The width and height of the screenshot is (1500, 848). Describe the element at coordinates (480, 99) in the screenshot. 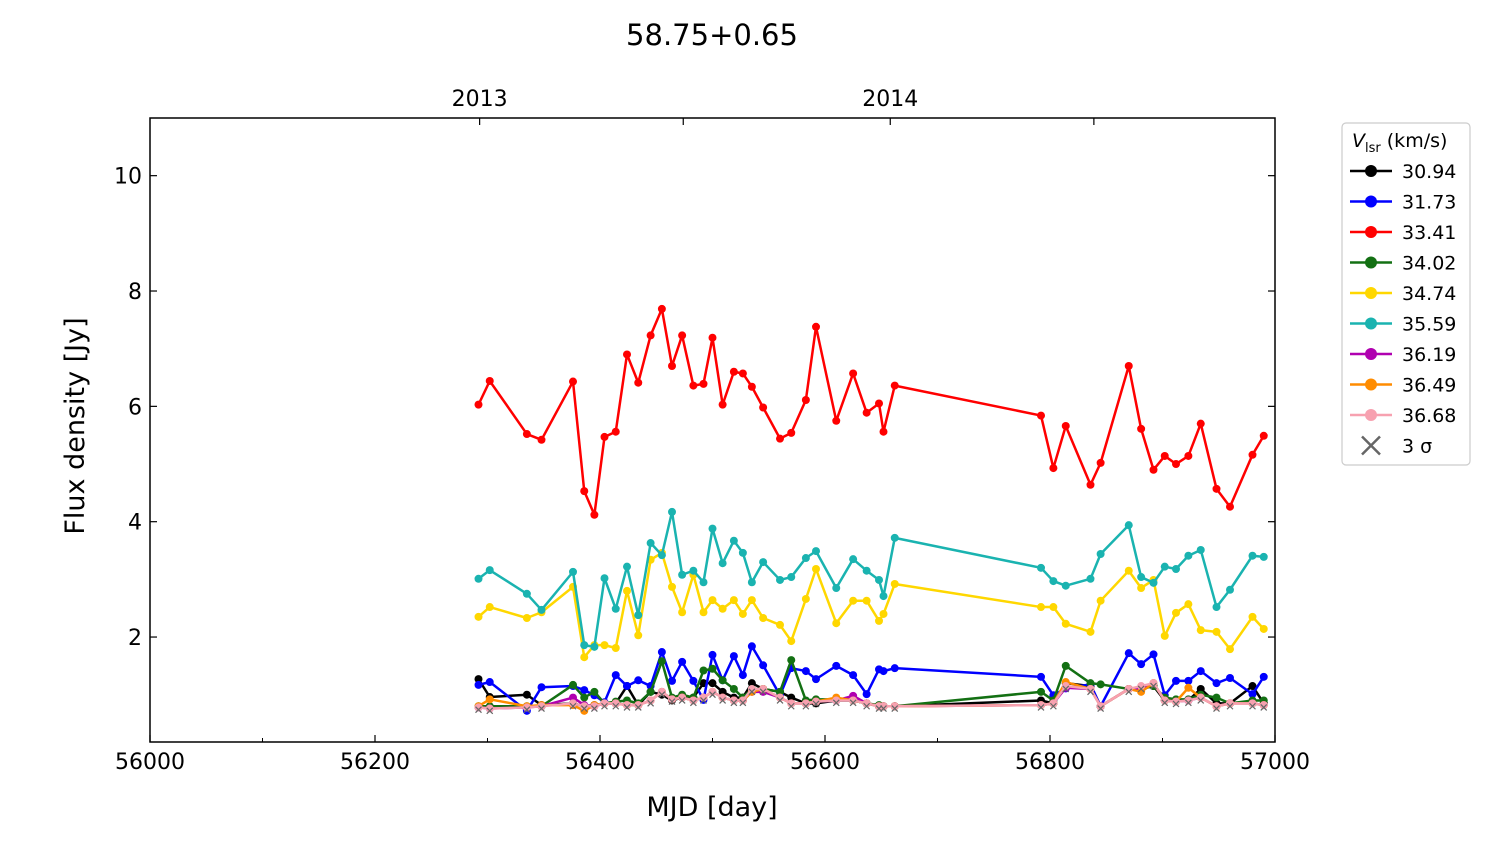

I see `top-axis-label: 2013` at that location.